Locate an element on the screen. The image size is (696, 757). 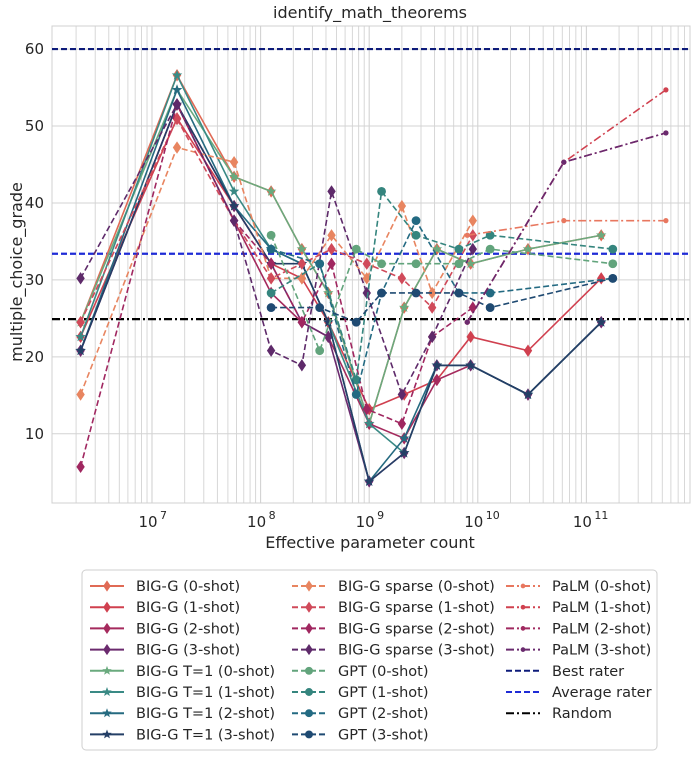
y-tick-label: 50 is located at coordinates (34, 126).